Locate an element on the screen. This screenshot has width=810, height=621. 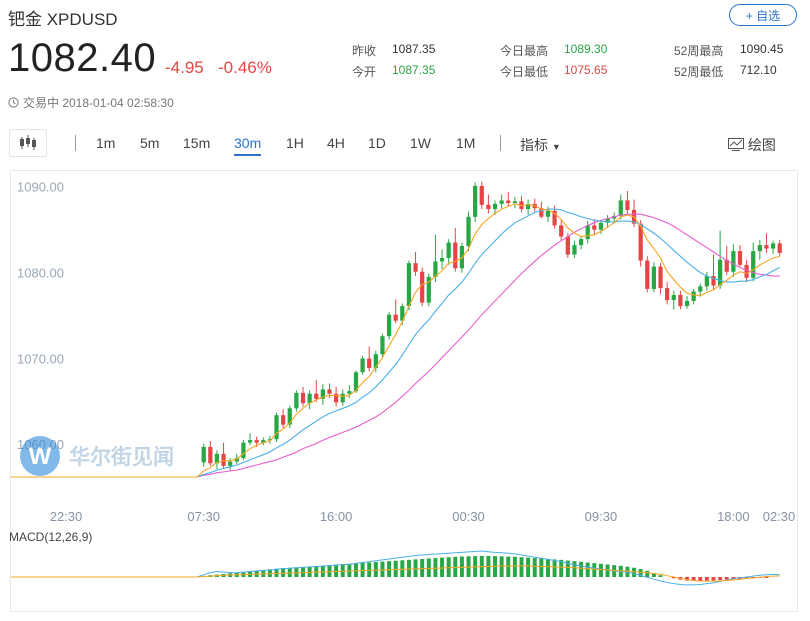
stat-value-52w-low: 712.10 is located at coordinates (758, 70).